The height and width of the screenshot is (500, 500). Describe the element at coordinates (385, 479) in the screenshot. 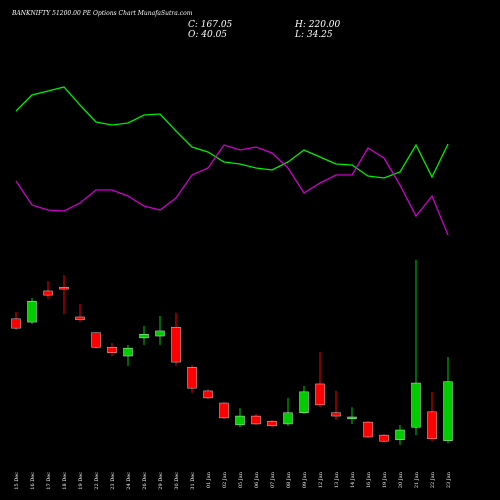

I see `x-tick-label: 19 Jan` at that location.